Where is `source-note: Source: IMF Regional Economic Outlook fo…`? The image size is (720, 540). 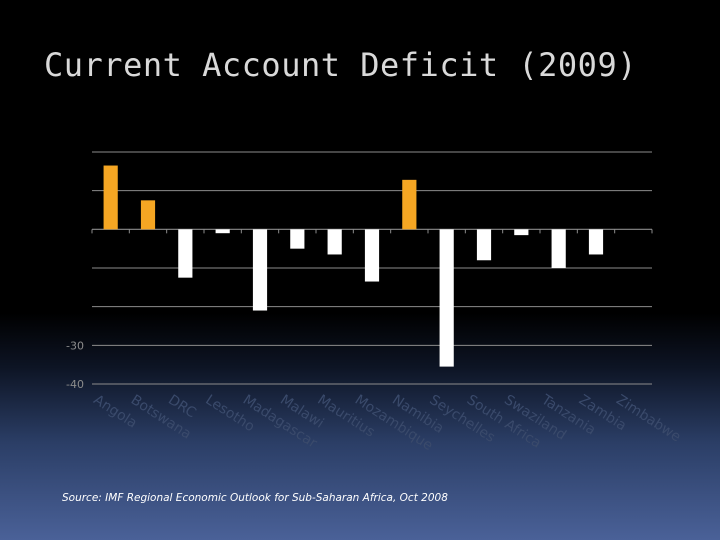 source-note: Source: IMF Regional Economic Outlook fo… is located at coordinates (255, 498).